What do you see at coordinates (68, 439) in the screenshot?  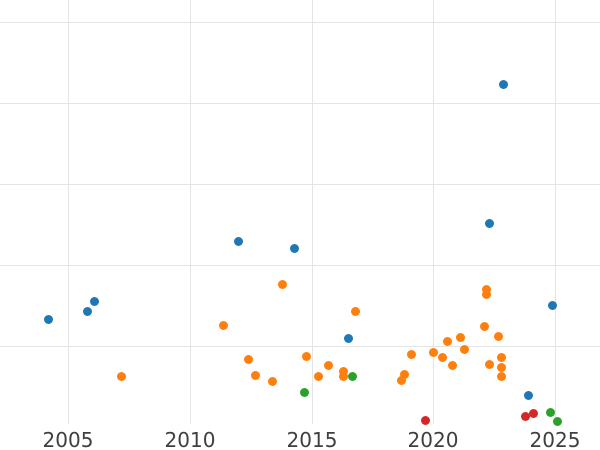 I see `x-tick-label-2005: 2005` at bounding box center [68, 439].